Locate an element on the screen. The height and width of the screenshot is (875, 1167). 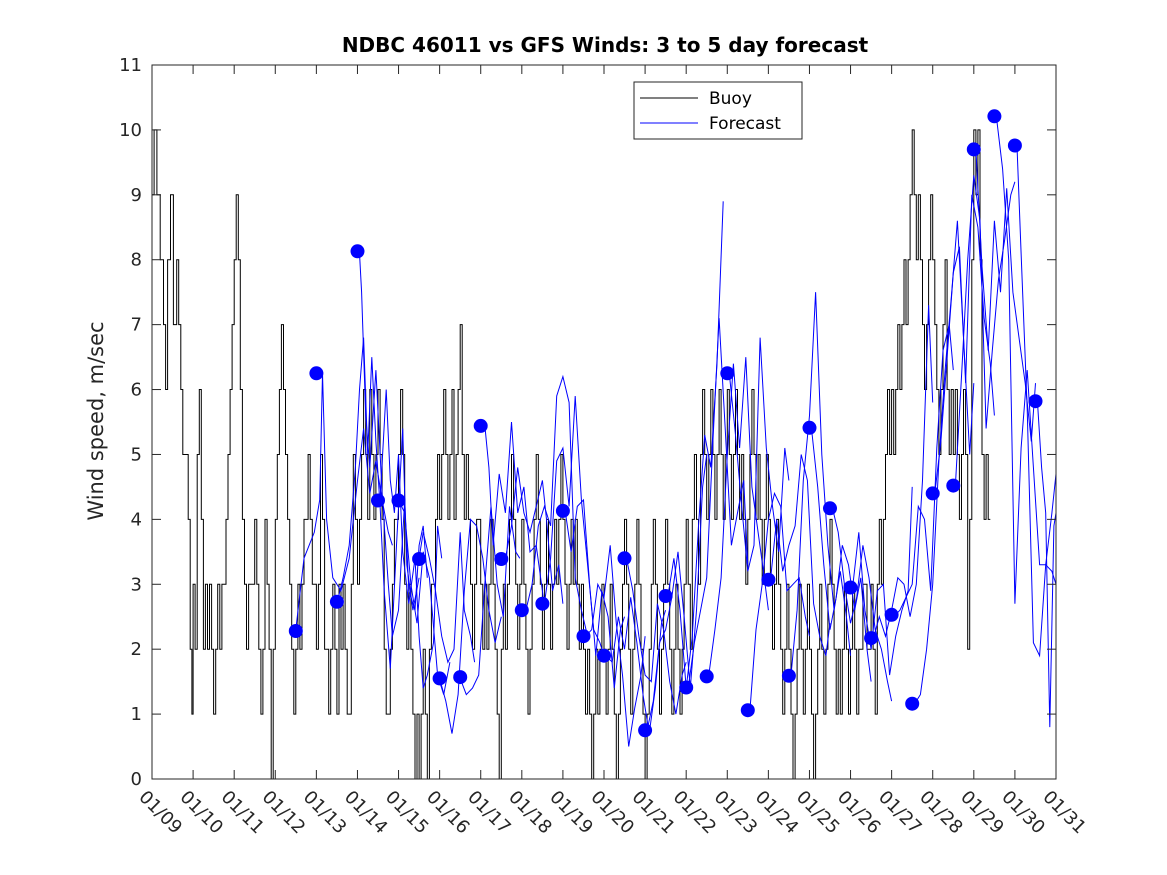
y-axis-label: Wind speed, m/sec is located at coordinates (96, 420).